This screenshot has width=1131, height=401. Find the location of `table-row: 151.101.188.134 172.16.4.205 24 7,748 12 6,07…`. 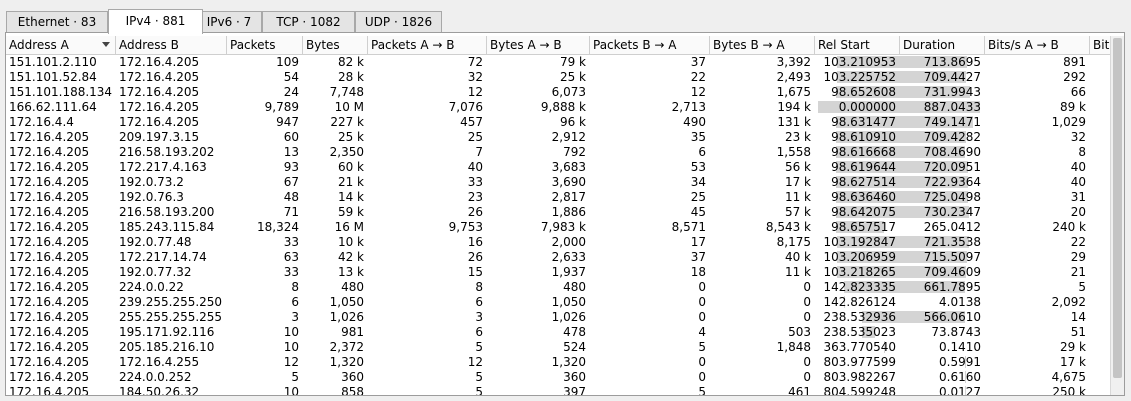

table-row: 151.101.188.134 172.16.4.205 24 7,748 12 6,07… is located at coordinates (559, 92).